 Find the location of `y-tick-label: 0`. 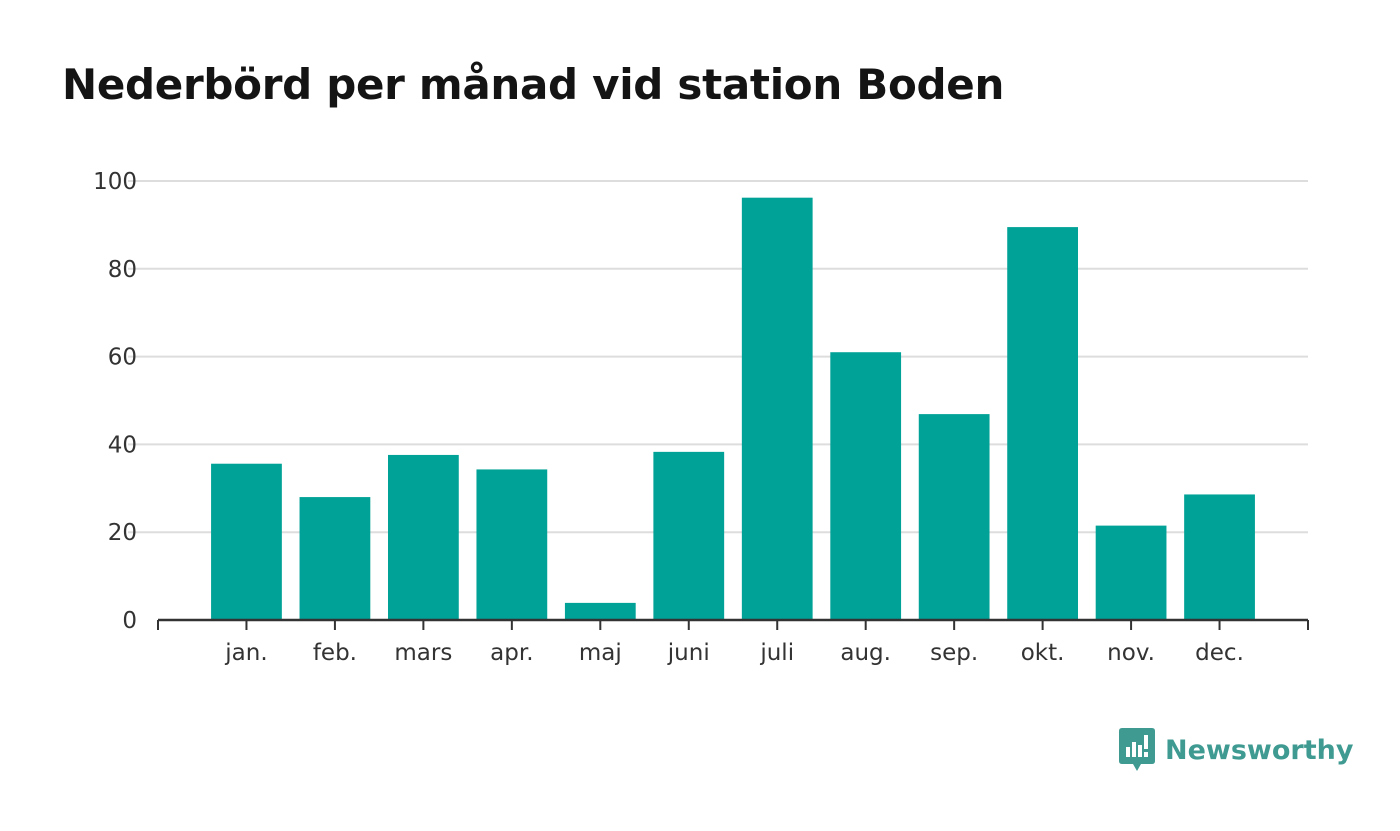

y-tick-label: 0 is located at coordinates (129, 621).